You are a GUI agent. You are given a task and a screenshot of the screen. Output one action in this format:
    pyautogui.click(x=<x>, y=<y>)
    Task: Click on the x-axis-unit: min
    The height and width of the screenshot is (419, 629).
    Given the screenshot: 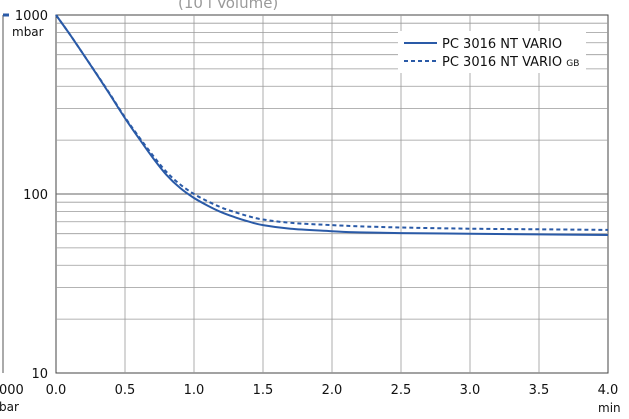 What is the action you would take?
    pyautogui.click(x=609, y=408)
    